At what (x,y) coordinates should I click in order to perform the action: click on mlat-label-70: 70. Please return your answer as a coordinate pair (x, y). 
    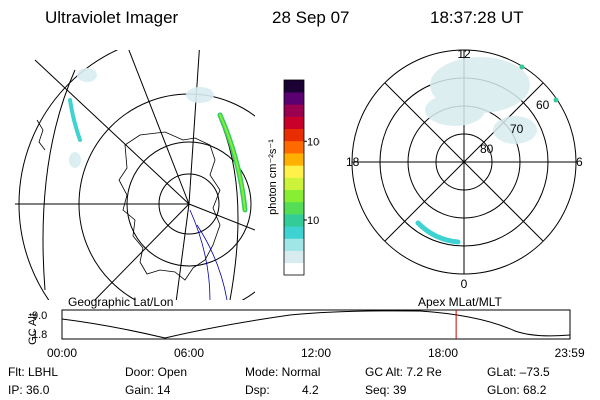
    Looking at the image, I should click on (517, 129).